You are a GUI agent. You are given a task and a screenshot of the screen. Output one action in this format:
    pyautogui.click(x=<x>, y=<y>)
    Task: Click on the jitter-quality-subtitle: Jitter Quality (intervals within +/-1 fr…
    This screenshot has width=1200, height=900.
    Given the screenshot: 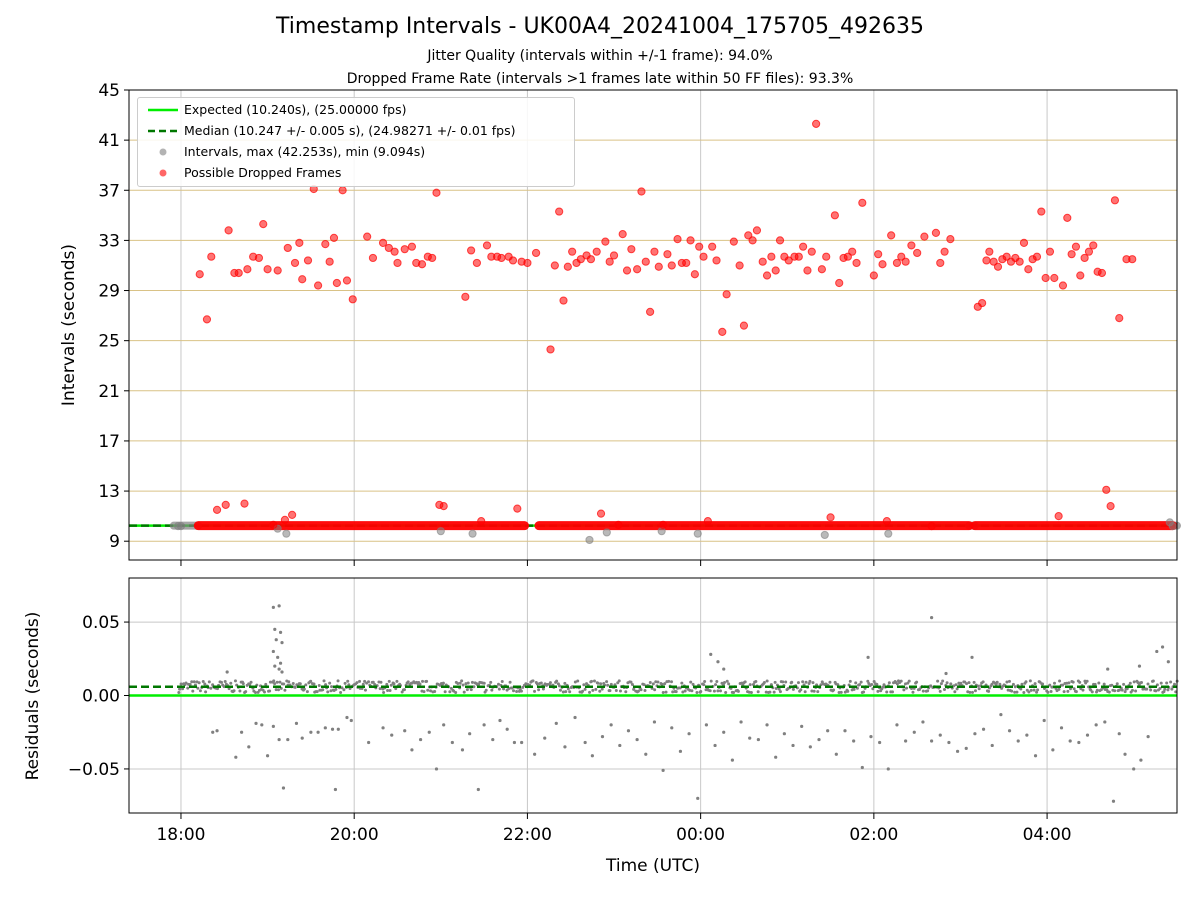 What is the action you would take?
    pyautogui.click(x=600, y=56)
    